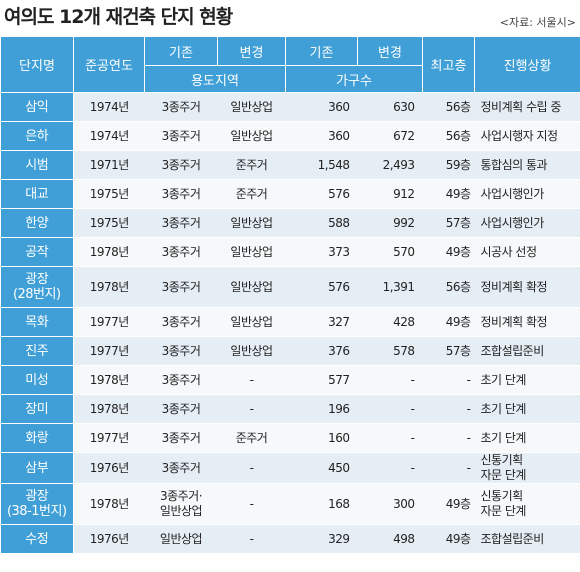  I want to click on cell-status: 통합심의 통과, so click(527, 165).